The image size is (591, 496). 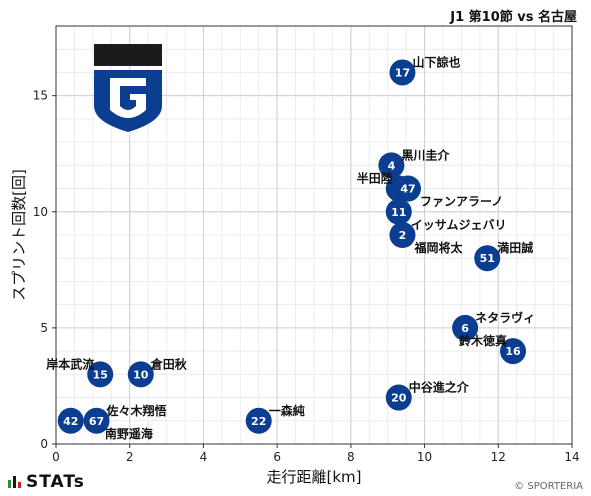 I want to click on x-tick-label: 0, so click(x=56, y=457).